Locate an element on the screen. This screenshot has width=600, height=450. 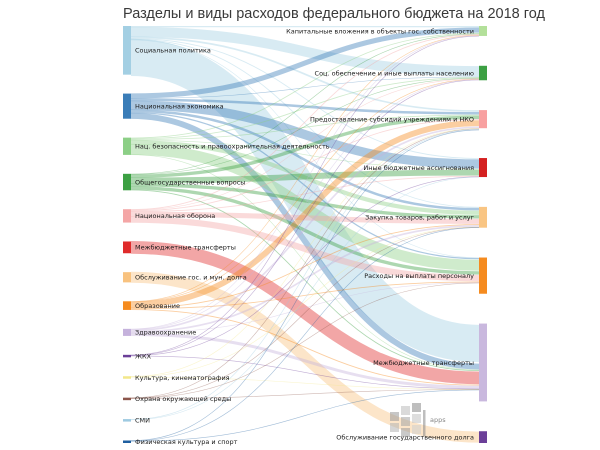
section-label: Обслуживание гос. и мун. долга is located at coordinates (191, 278).